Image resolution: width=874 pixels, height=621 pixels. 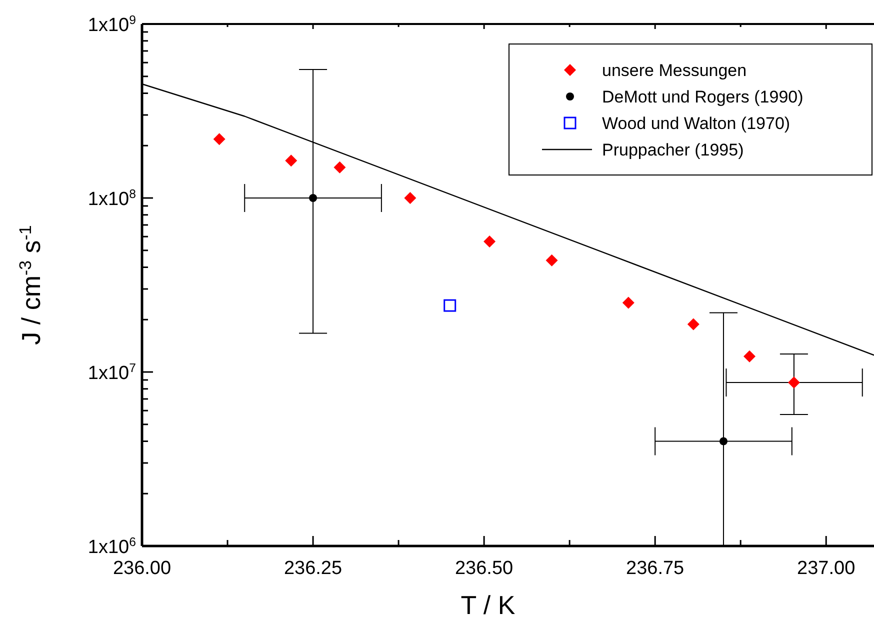 What do you see at coordinates (703, 97) in the screenshot?
I see `legend-label: DeMott und Rogers (1990)` at bounding box center [703, 97].